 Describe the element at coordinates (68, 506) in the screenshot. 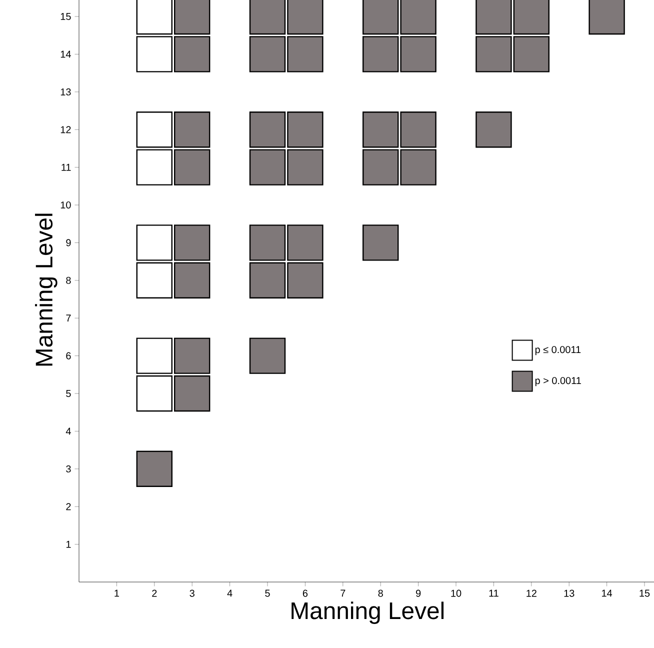

I see `y-tick-label: 2` at that location.